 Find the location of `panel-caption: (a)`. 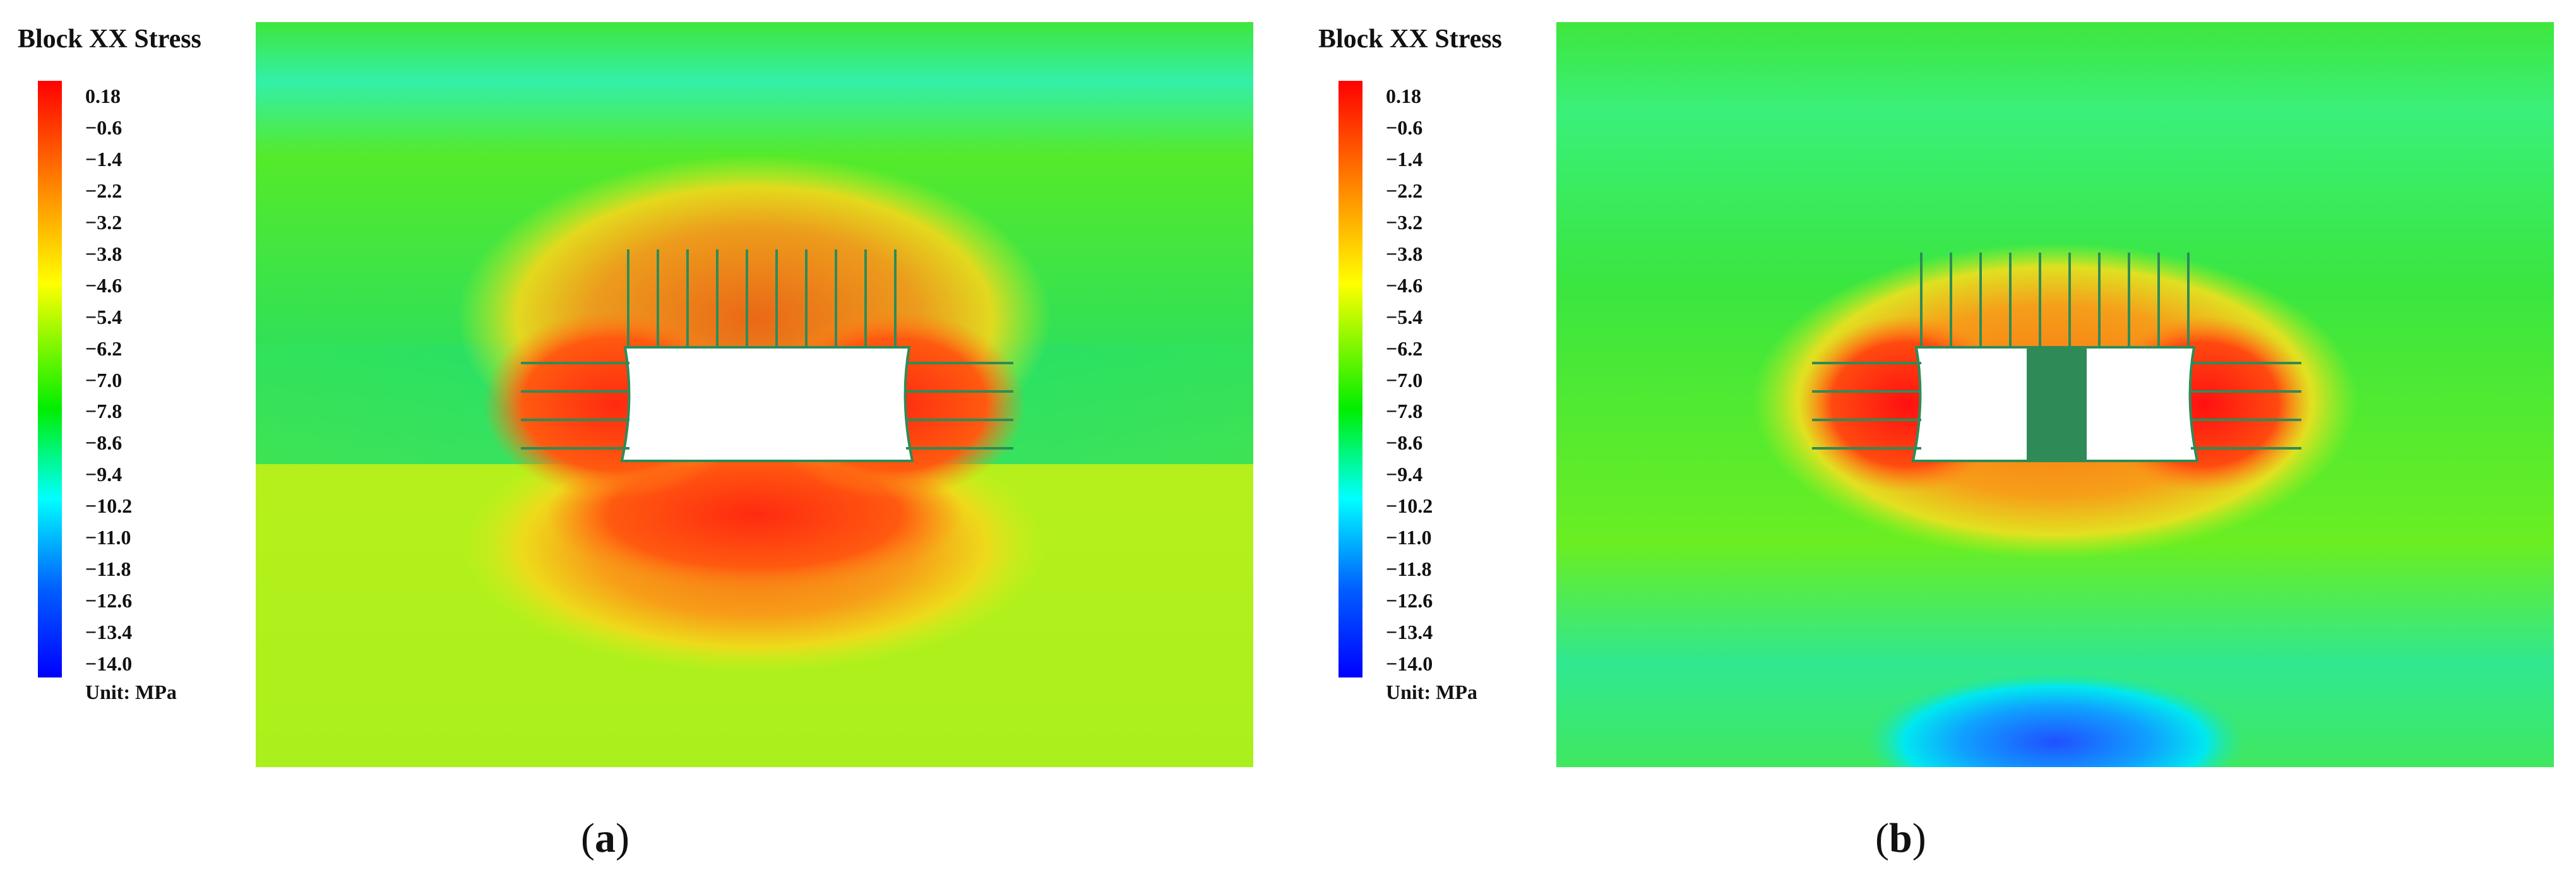

panel-caption: (a) is located at coordinates (605, 838).